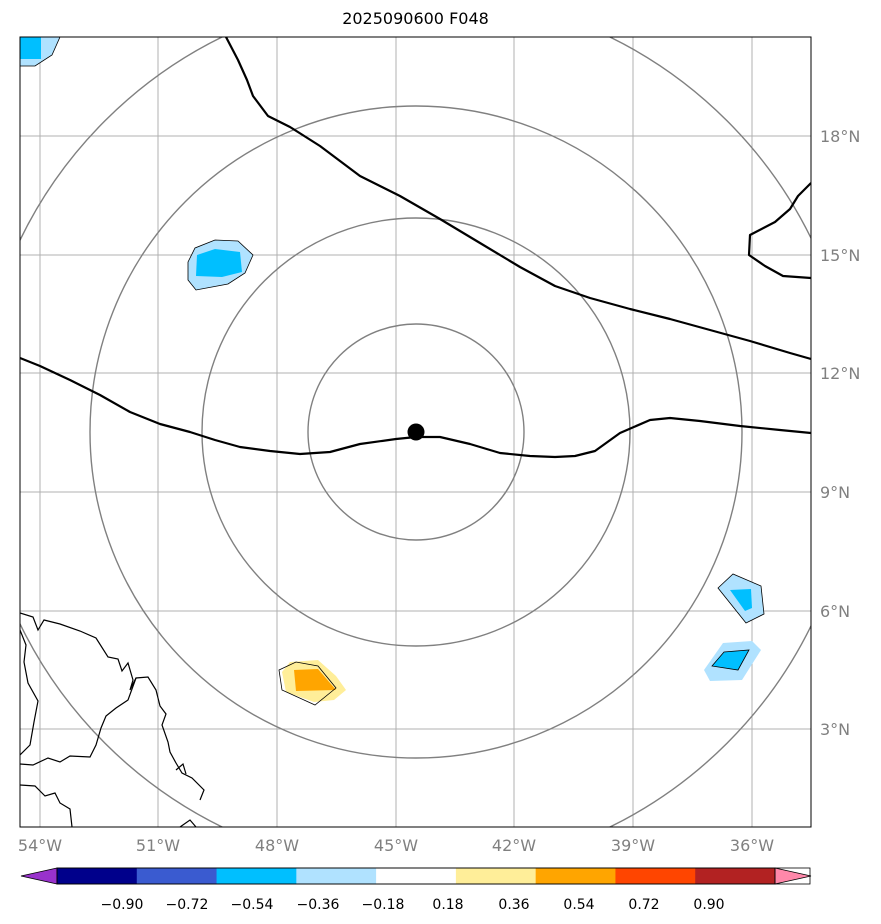  Describe the element at coordinates (578, 905) in the screenshot. I see `colorbar-tick-label: 0.54` at that location.